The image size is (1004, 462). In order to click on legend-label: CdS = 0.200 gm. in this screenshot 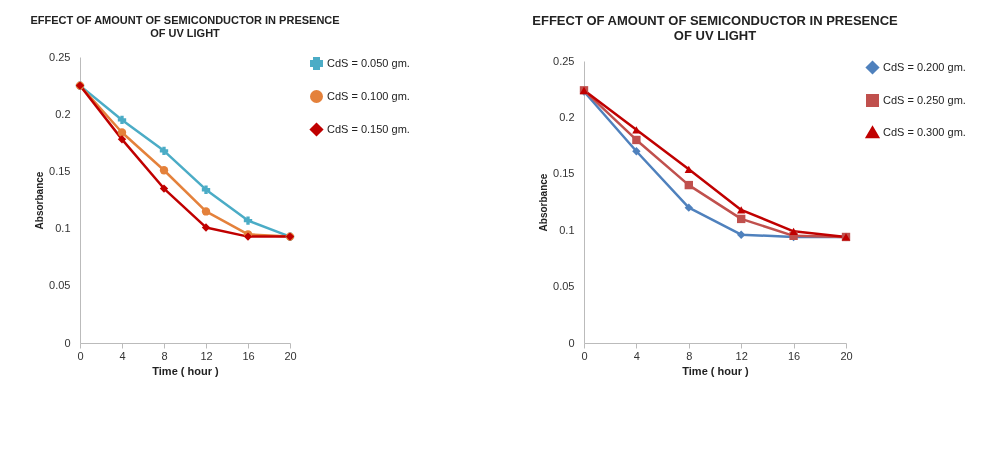, I will do `click(924, 66)`.